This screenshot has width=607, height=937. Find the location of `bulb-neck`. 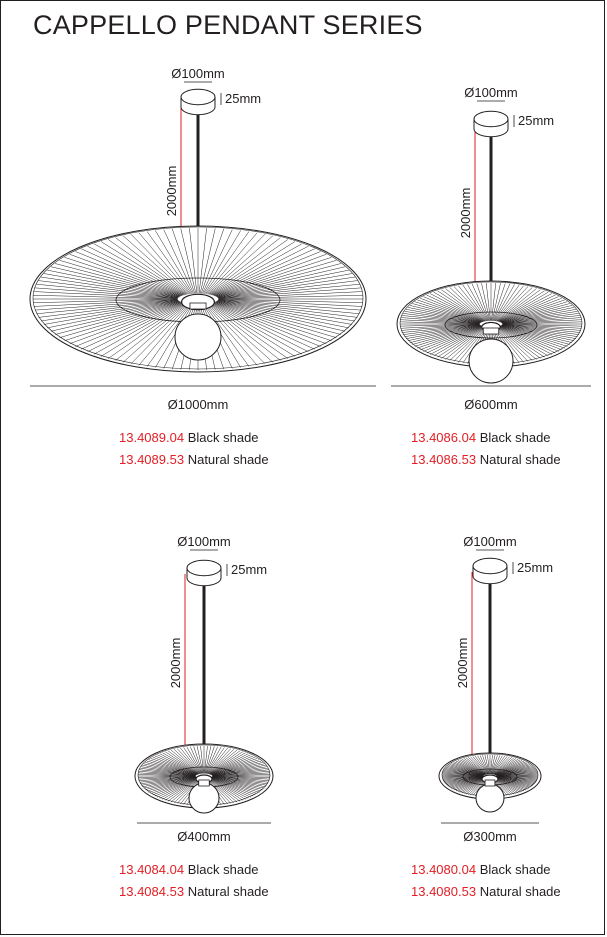

bulb-neck is located at coordinates (491, 331).